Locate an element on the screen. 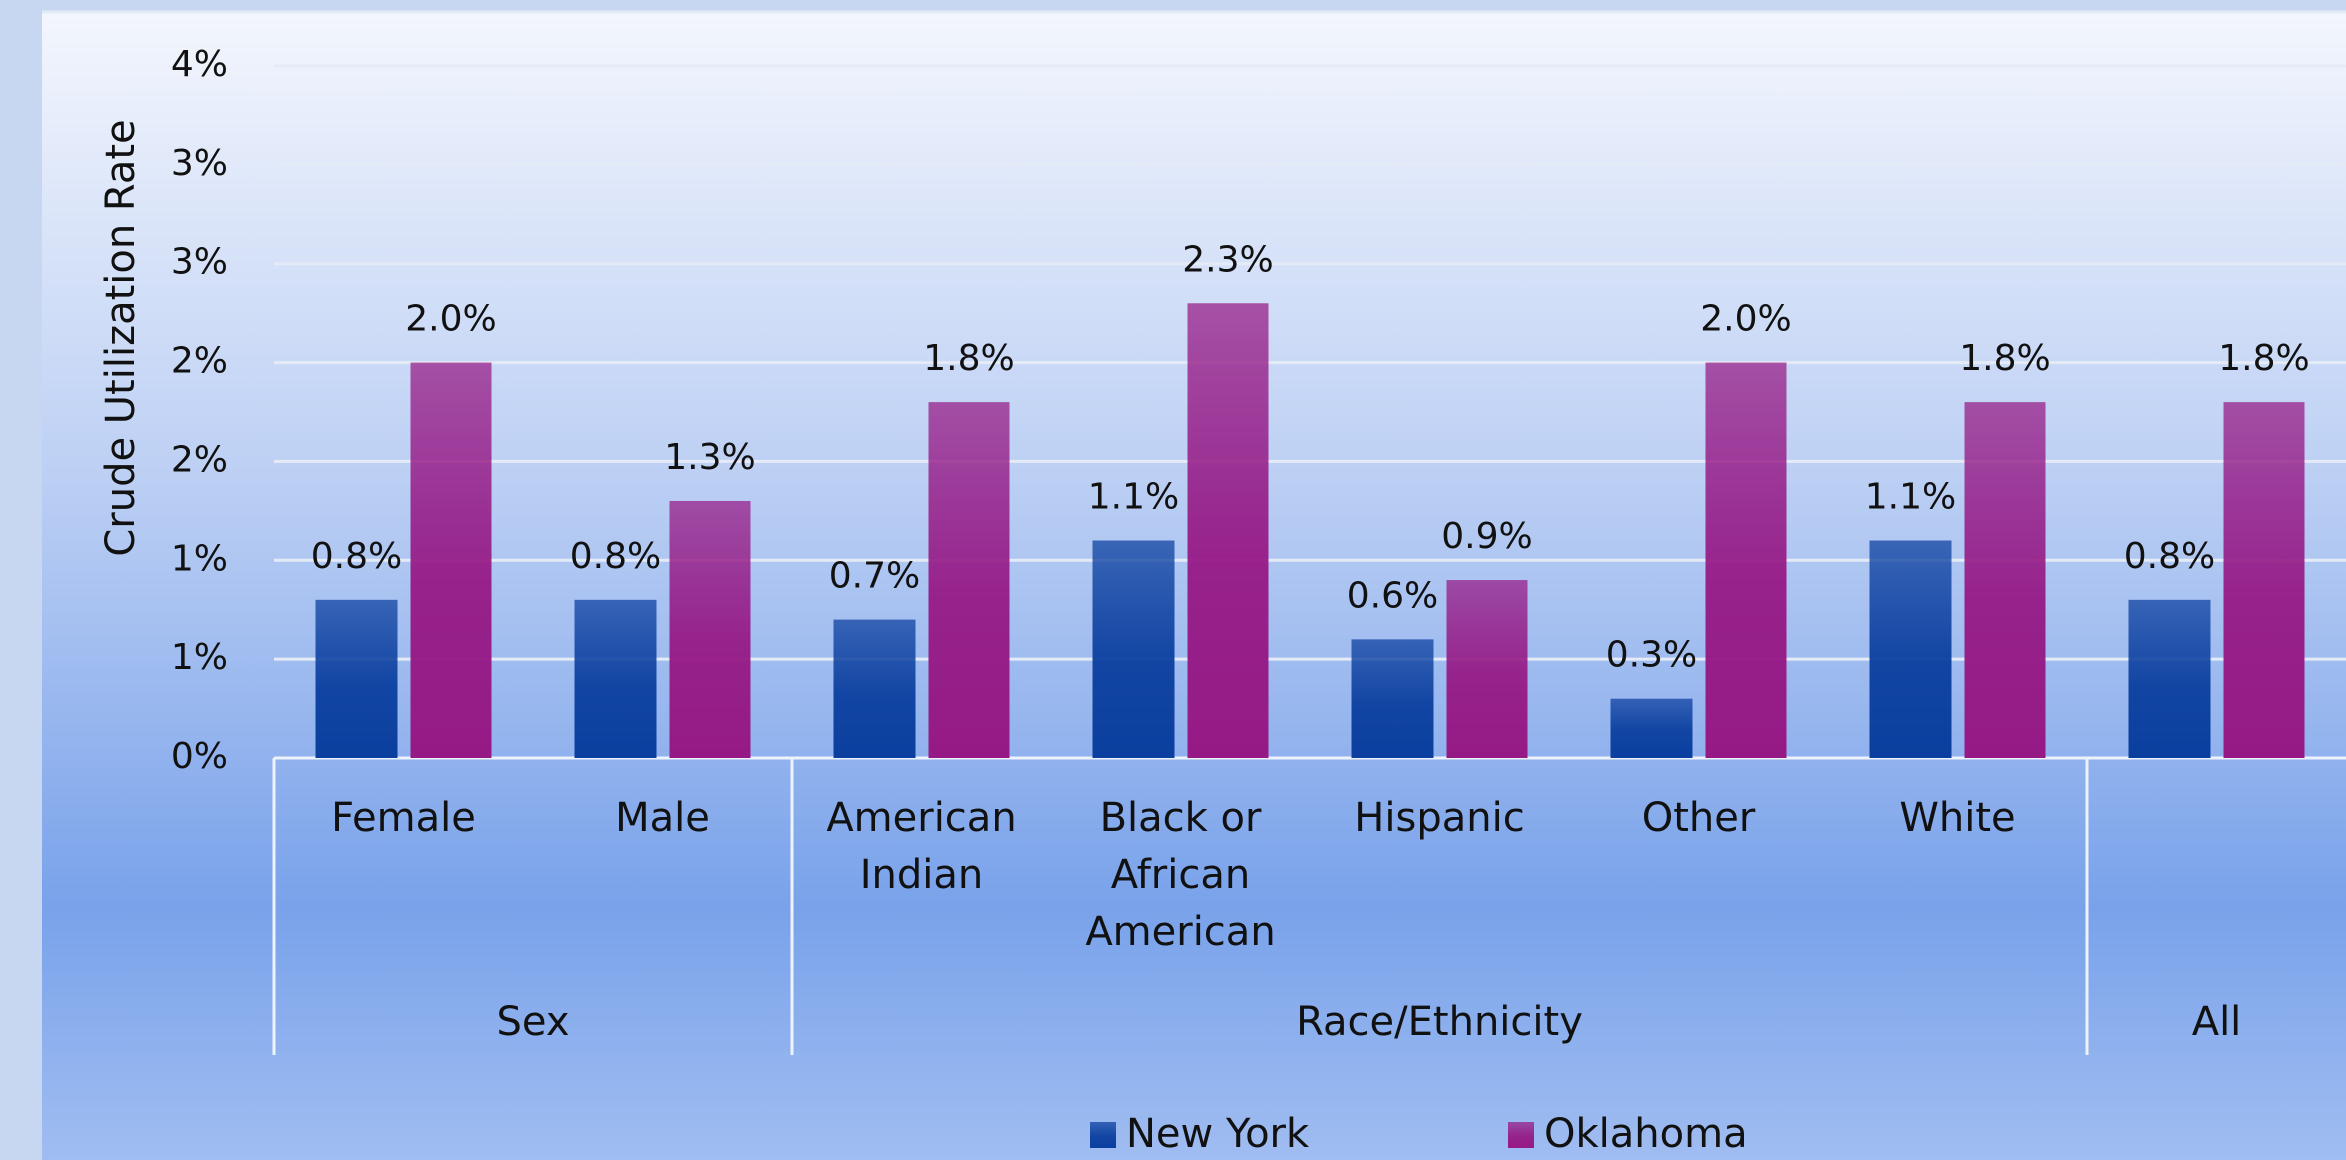 Image resolution: width=2346 pixels, height=1160 pixels. group-label: All is located at coordinates (2217, 1022).